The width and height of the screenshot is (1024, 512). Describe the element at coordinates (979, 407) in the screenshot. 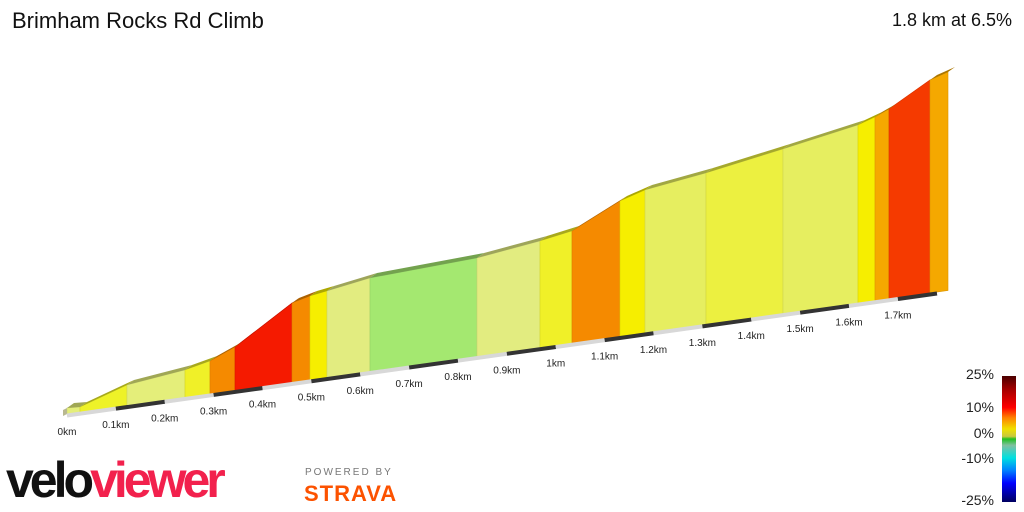

I see `legend-tick-label: 10%` at that location.